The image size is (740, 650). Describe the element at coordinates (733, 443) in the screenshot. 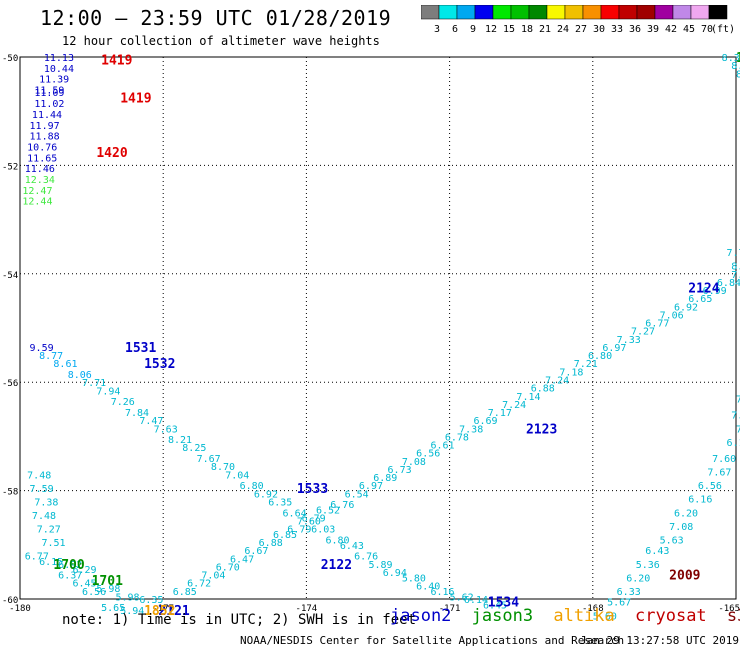

I see `swh-value-label: 6.15` at that location.